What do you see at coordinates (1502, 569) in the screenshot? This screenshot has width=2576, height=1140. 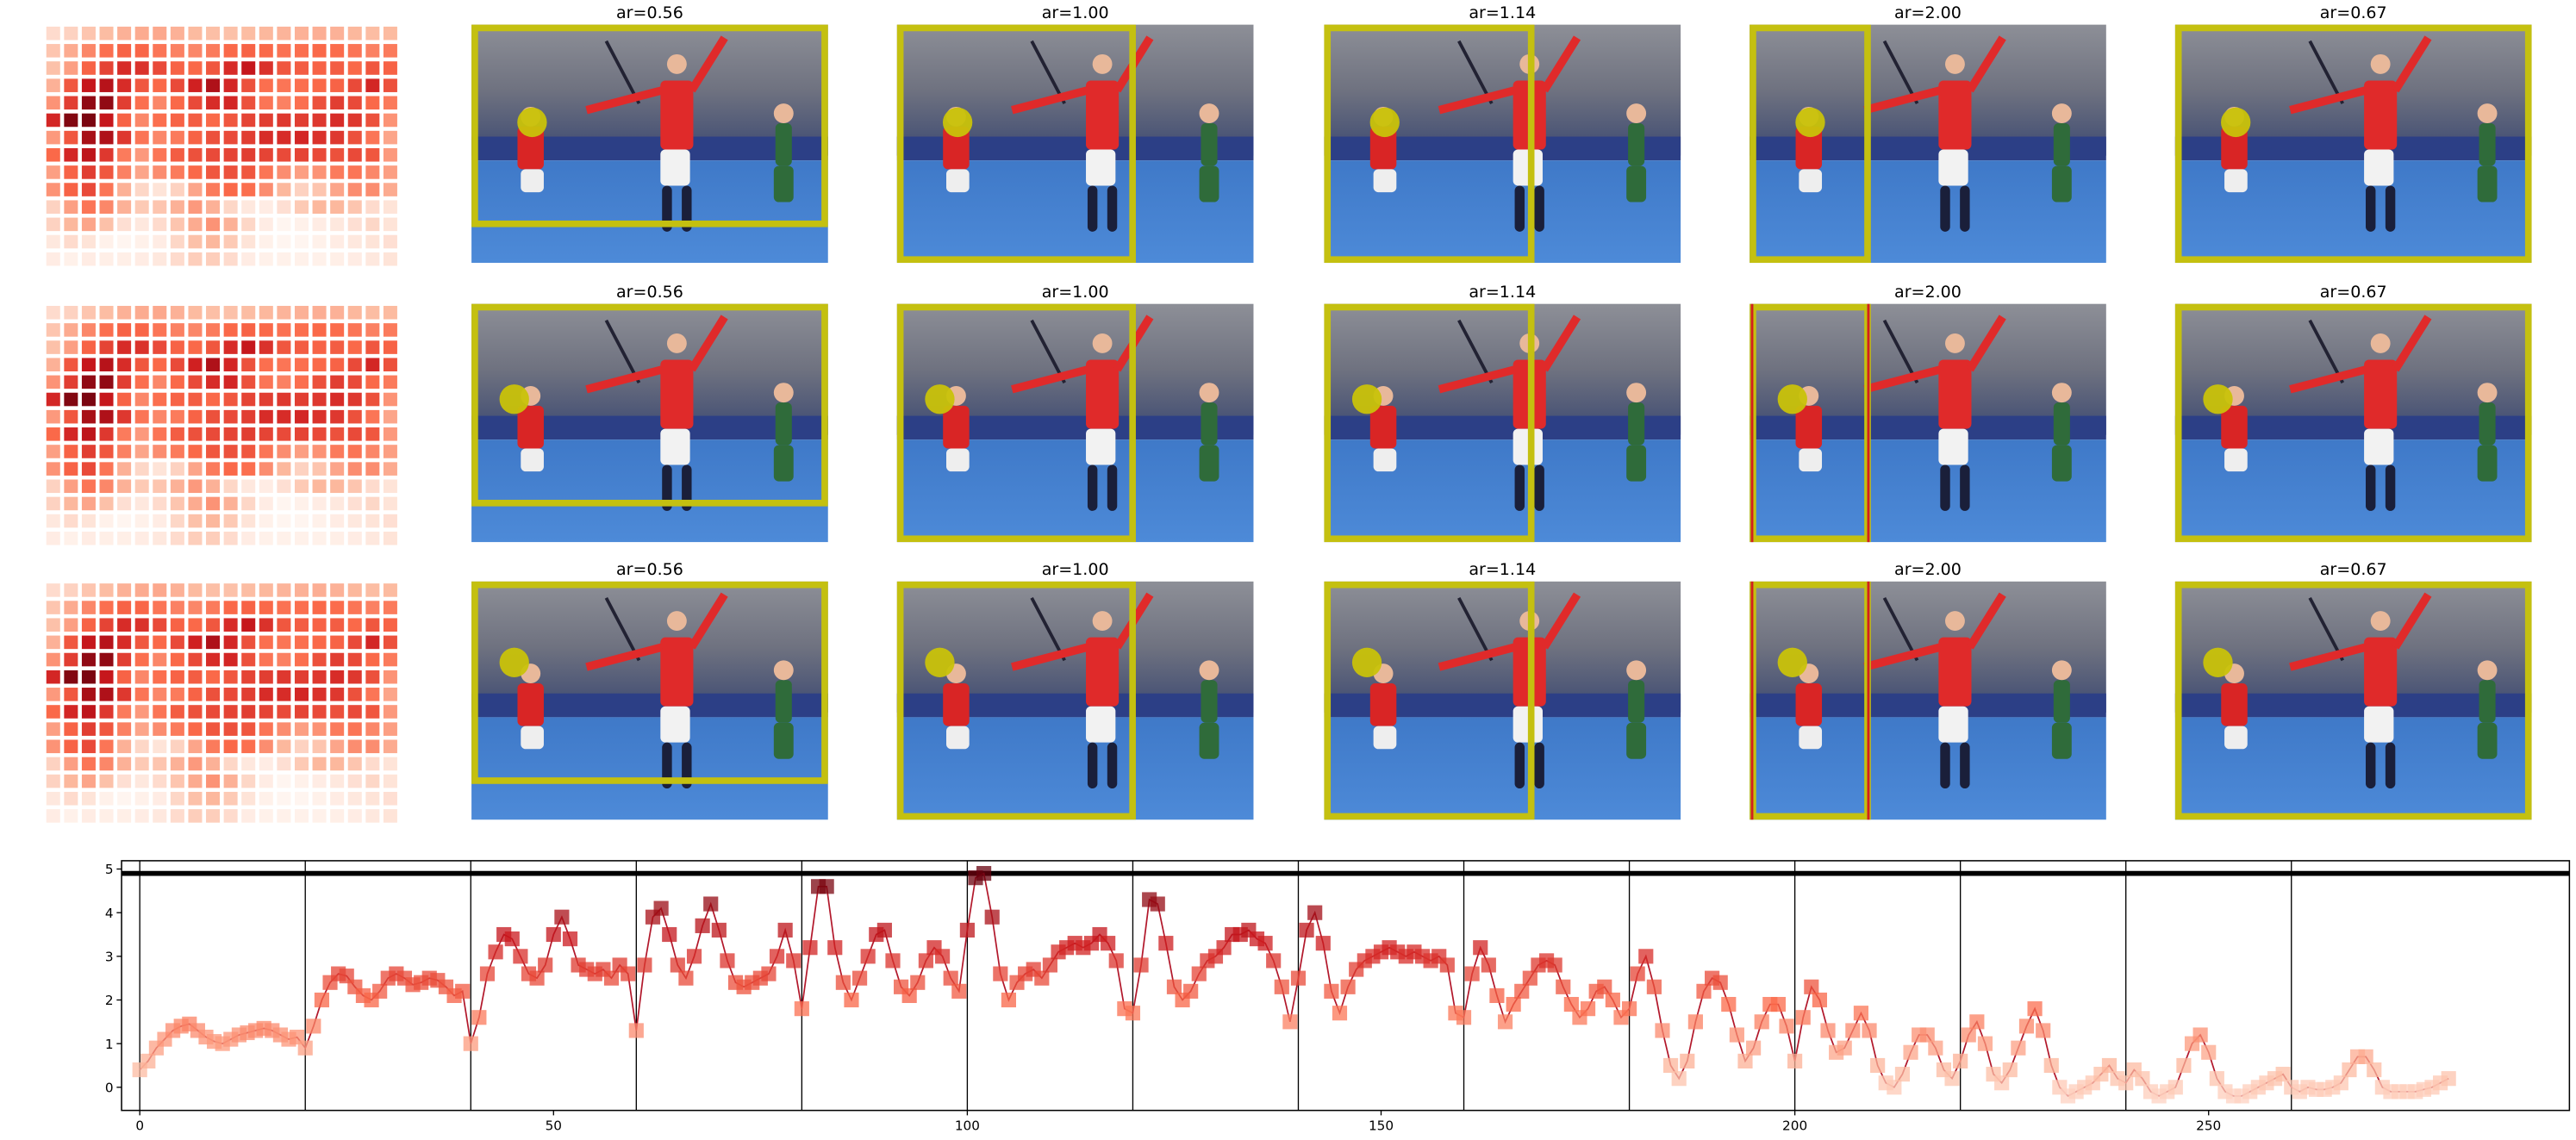 I see `panel-title: ar=1.14` at bounding box center [1502, 569].